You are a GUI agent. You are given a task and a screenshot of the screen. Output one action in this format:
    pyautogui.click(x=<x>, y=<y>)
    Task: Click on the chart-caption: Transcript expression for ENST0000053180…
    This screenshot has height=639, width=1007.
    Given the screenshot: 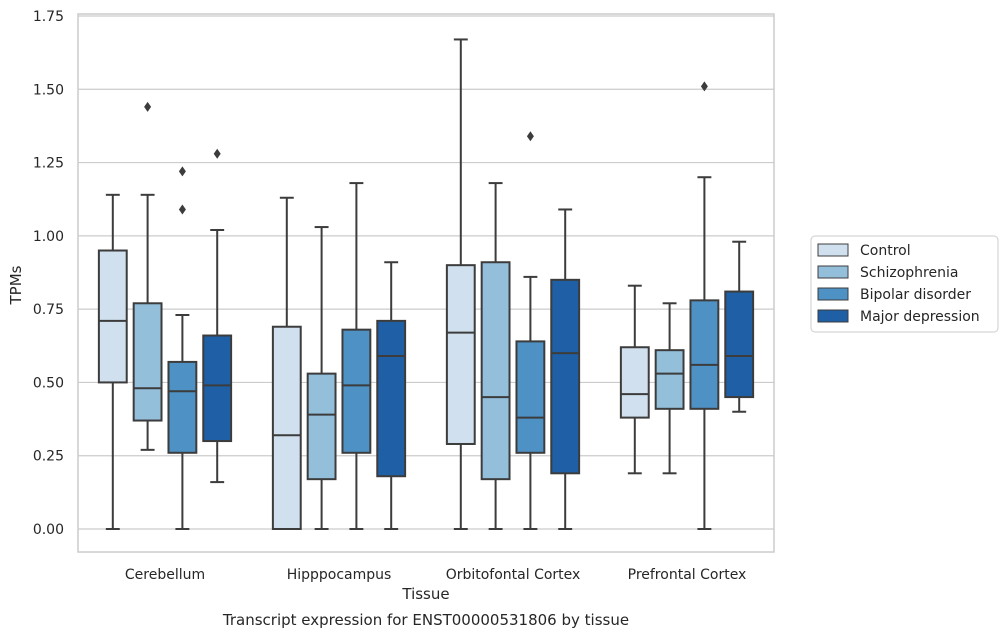 What is the action you would take?
    pyautogui.click(x=425, y=620)
    